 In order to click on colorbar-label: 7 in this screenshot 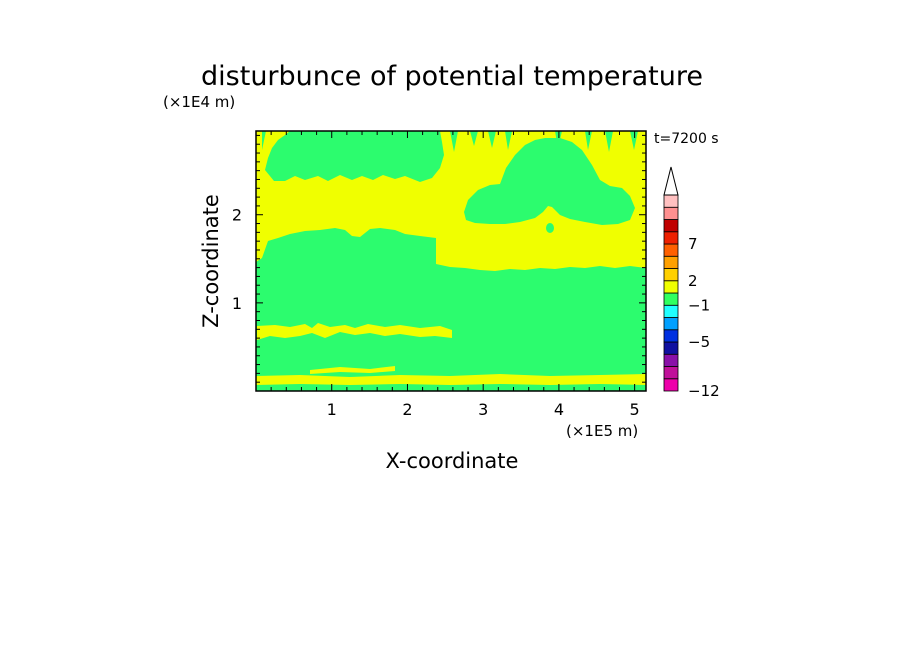, I will do `click(693, 244)`.